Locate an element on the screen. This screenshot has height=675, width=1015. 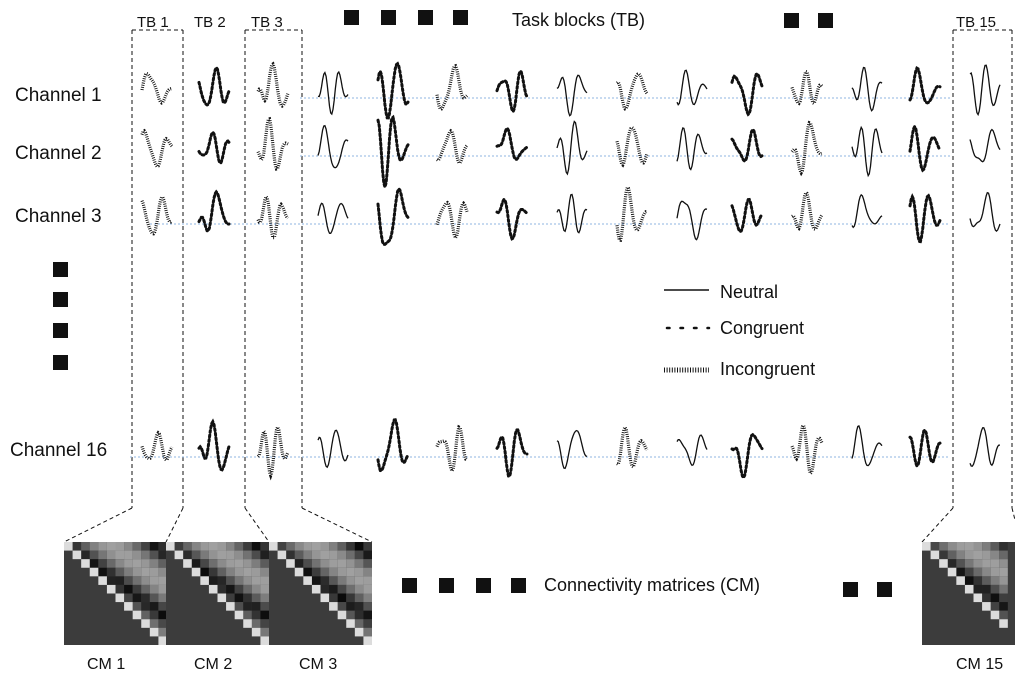
cm-label-3: CM 3 is located at coordinates (318, 664).